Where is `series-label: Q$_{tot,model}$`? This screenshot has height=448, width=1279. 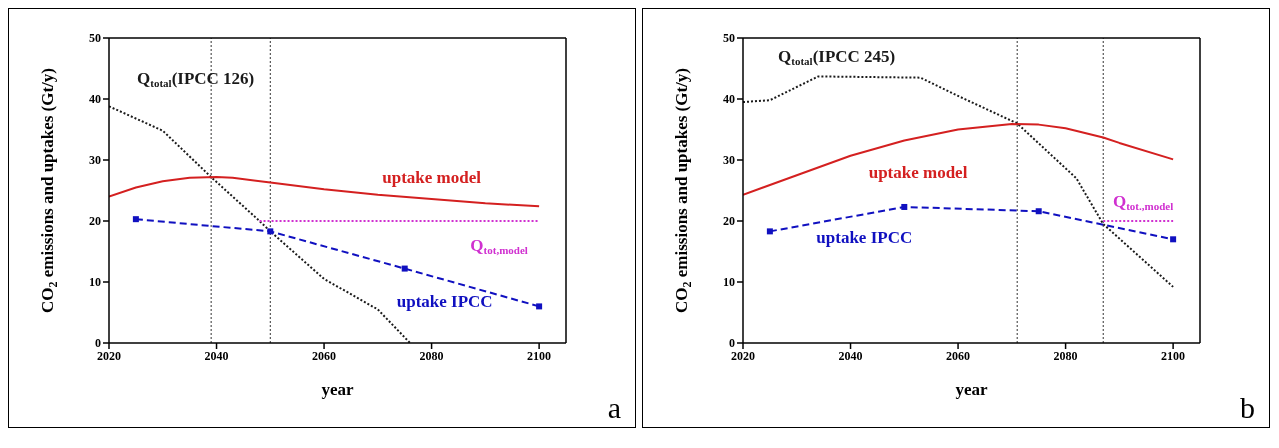
series-label: Q$_{tot,model}$ is located at coordinates (499, 246).